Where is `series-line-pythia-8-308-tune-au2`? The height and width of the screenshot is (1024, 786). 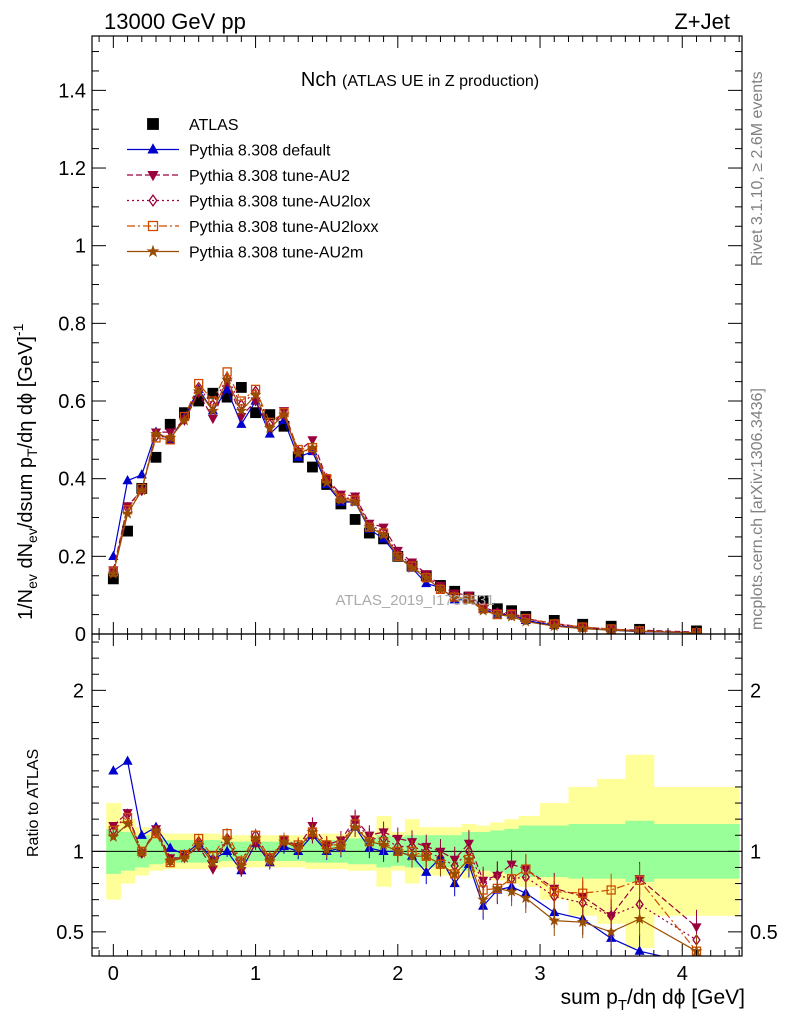
series-line-pythia-8-308-tune-au2 is located at coordinates (404, 869).